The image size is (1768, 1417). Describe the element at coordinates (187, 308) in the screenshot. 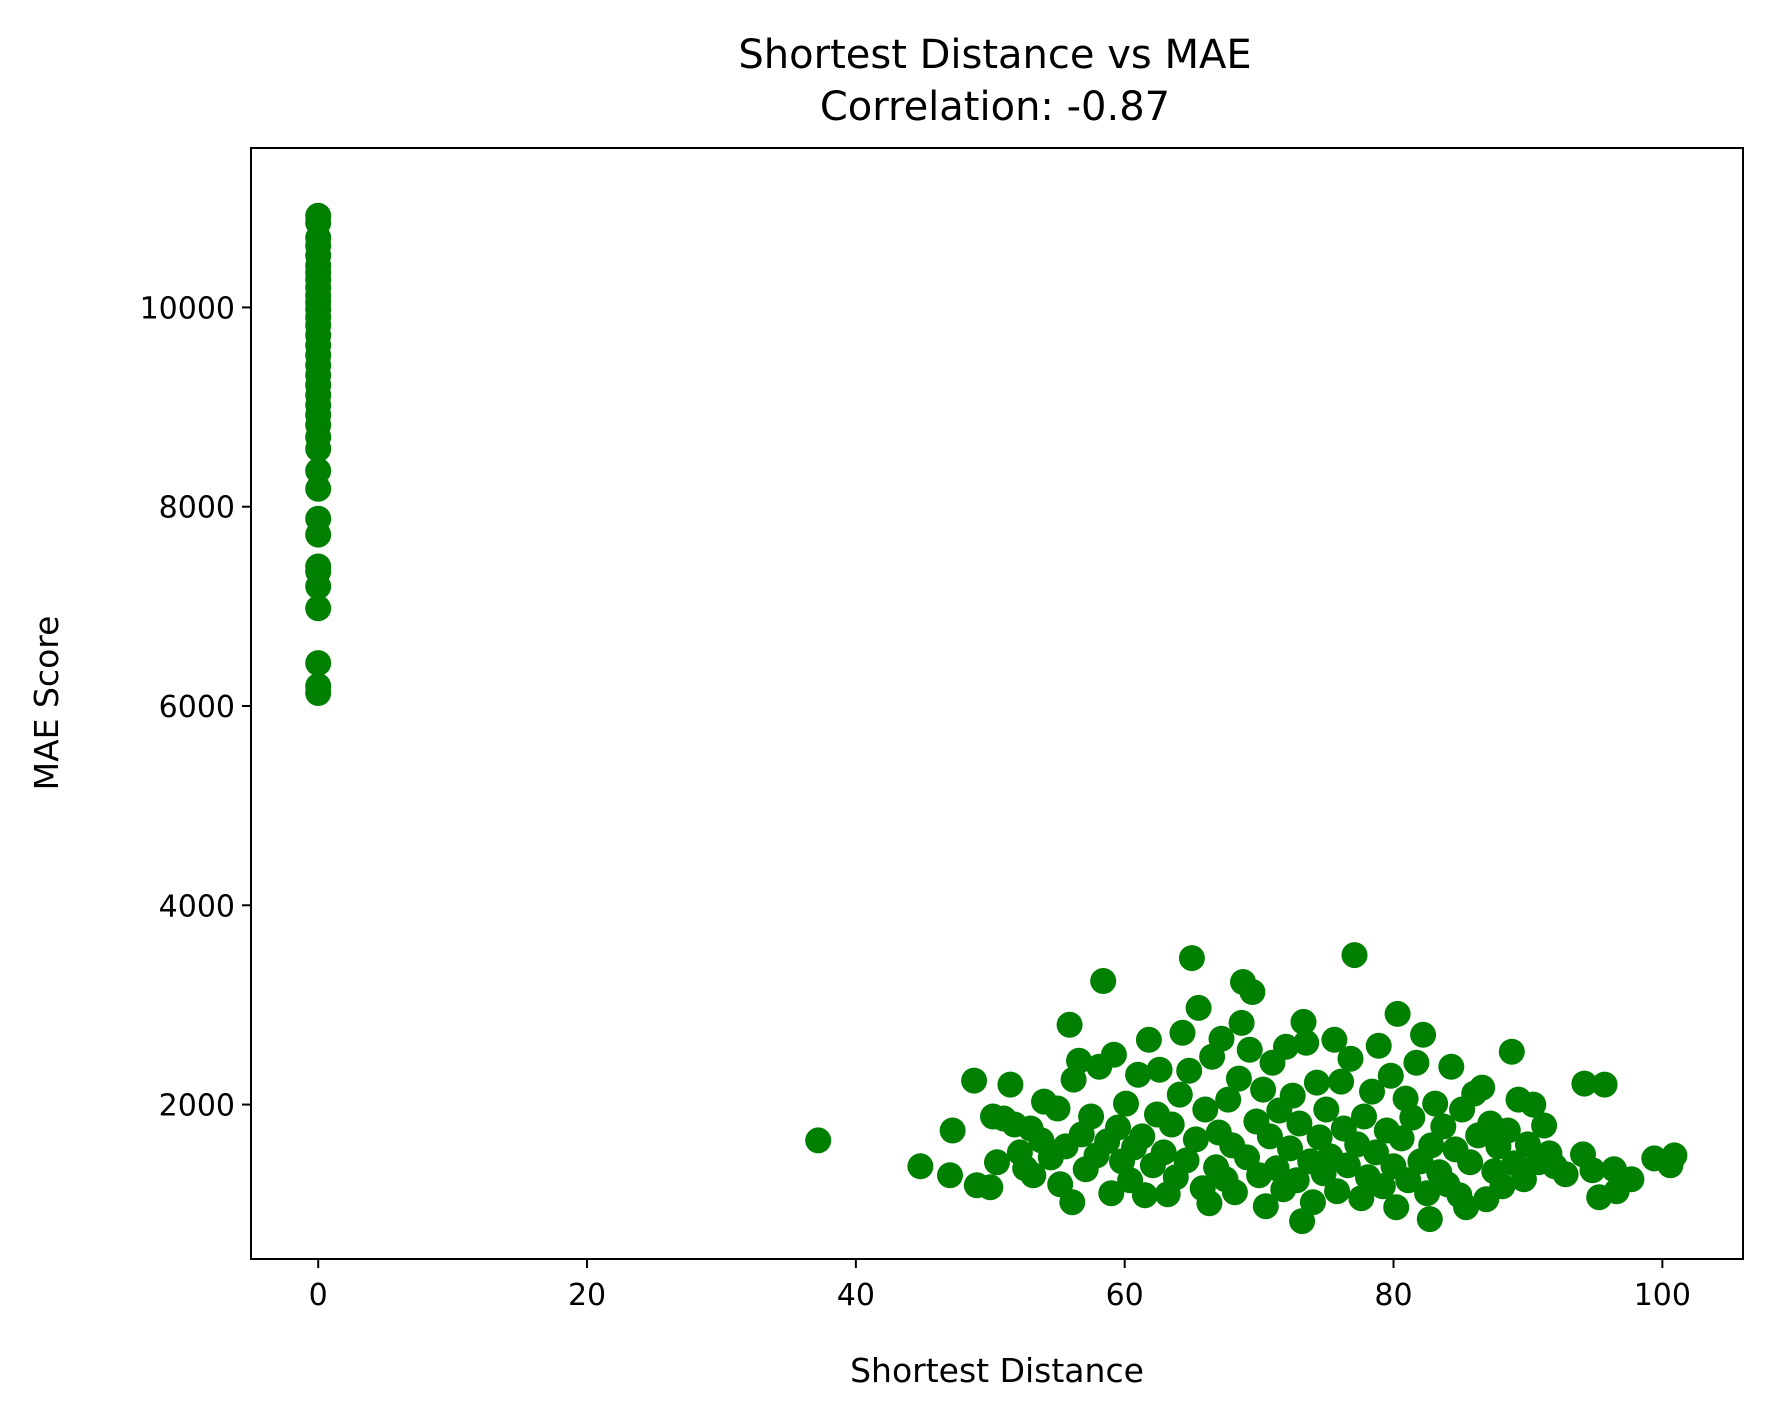

I see `y-tick-label: 10000` at that location.